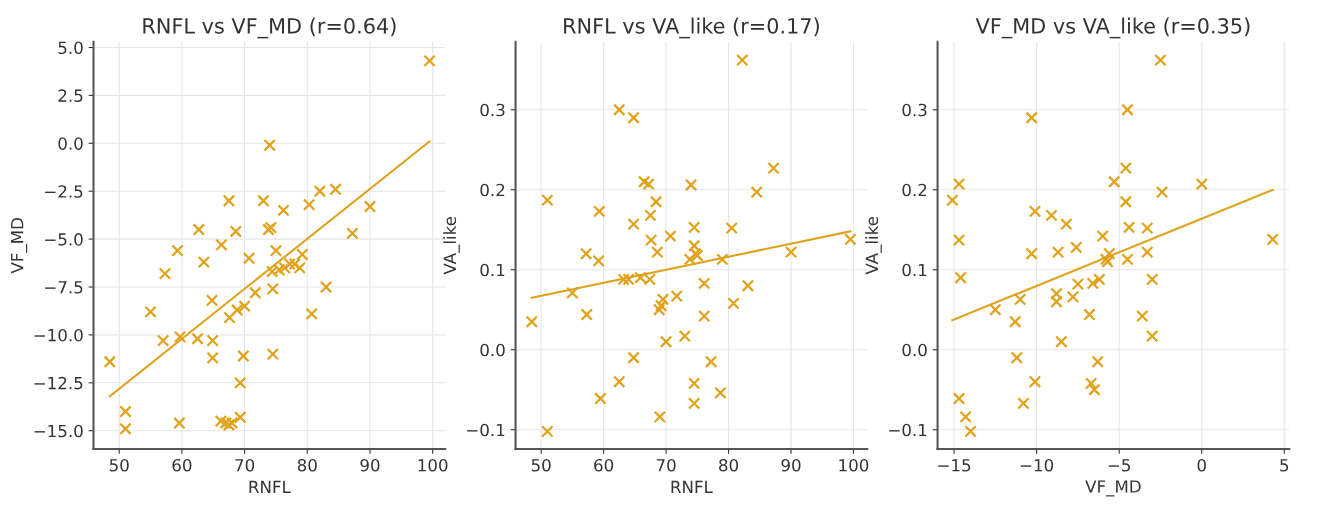 The image size is (1336, 522). Describe the element at coordinates (1284, 465) in the screenshot. I see `x-tick-label: 5` at that location.